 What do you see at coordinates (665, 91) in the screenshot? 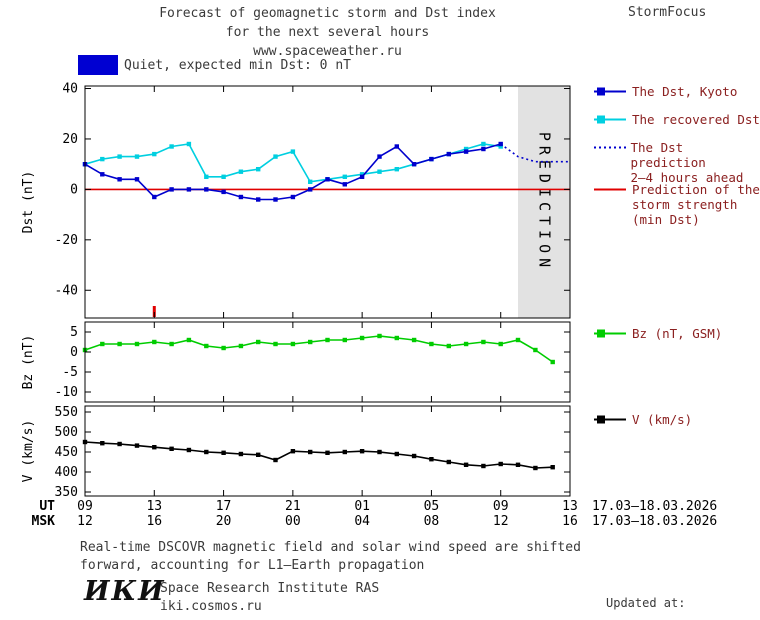
I see `legend-entry: The Dst, Kyoto` at bounding box center [665, 91].